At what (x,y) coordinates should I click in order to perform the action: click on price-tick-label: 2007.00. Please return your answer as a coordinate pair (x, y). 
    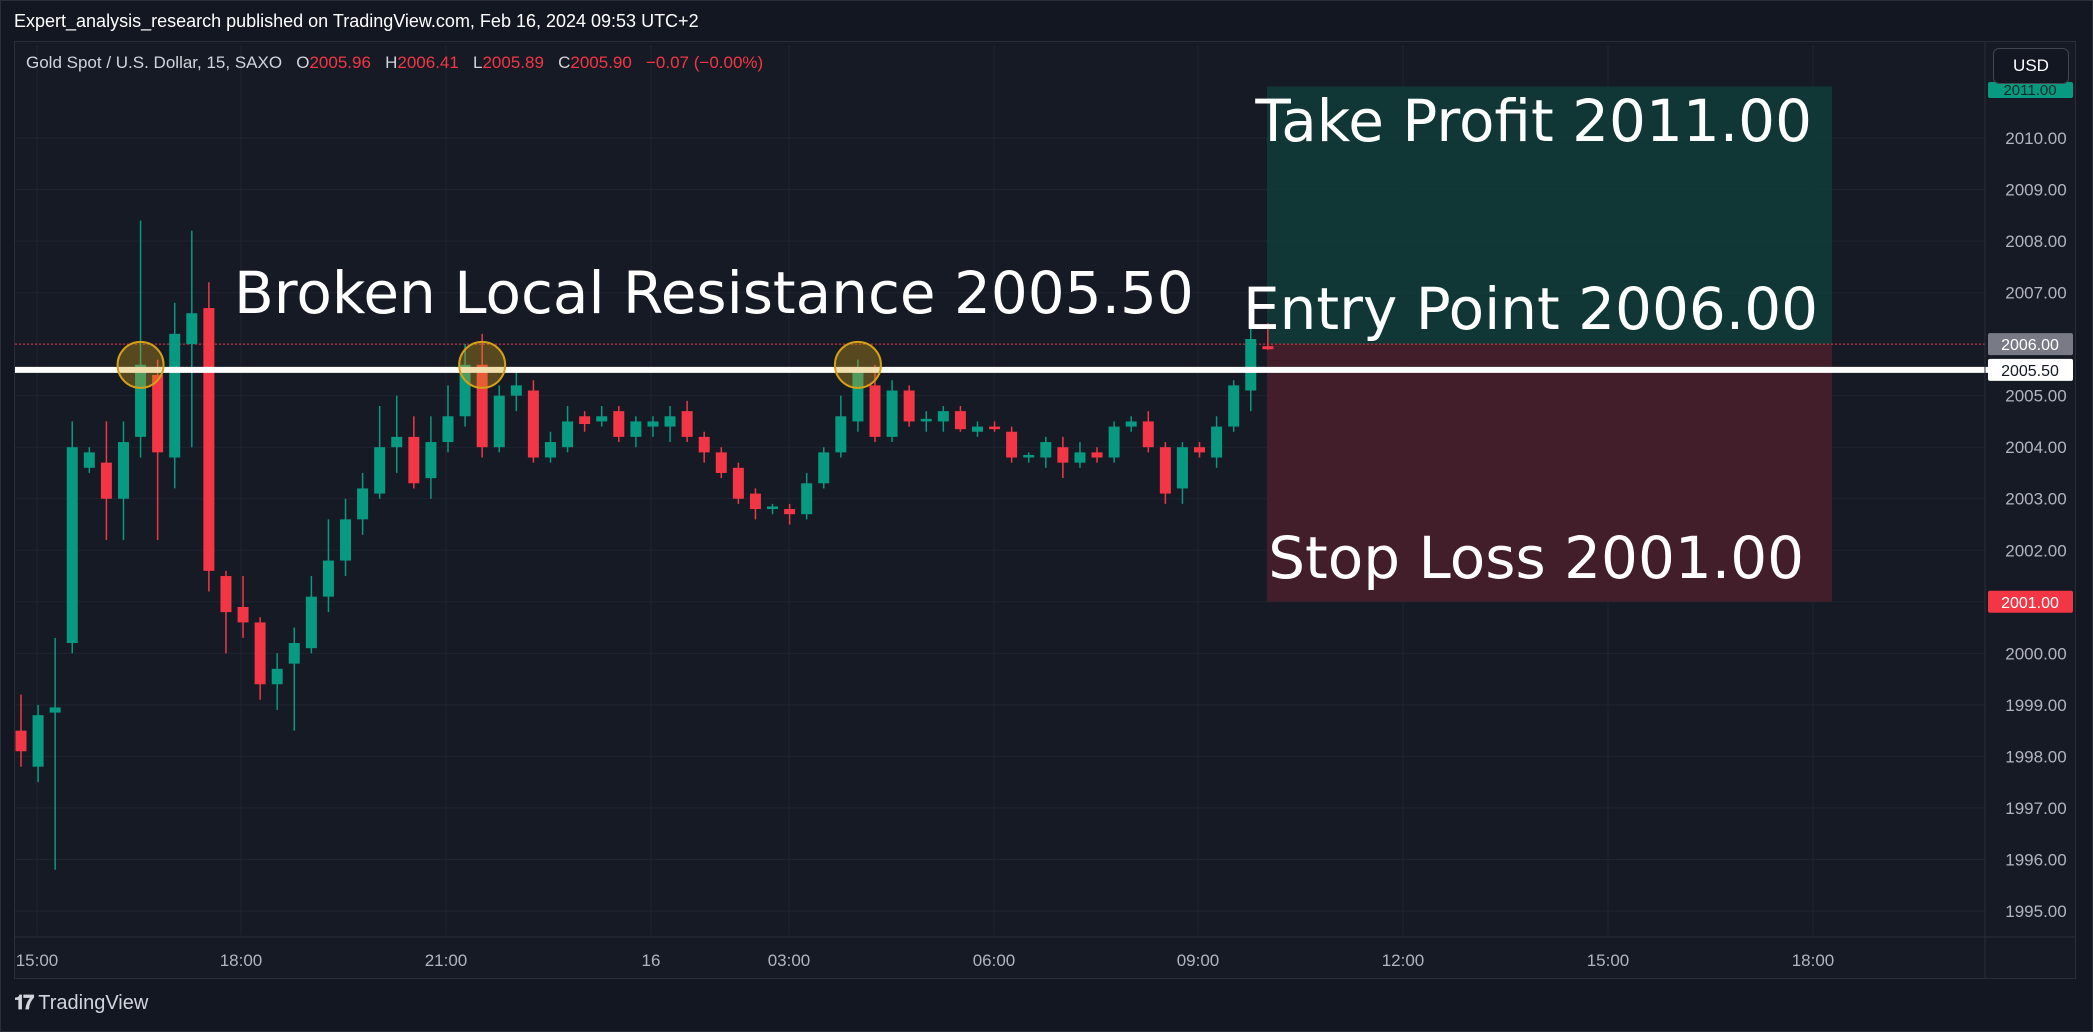
    Looking at the image, I should click on (2035, 293).